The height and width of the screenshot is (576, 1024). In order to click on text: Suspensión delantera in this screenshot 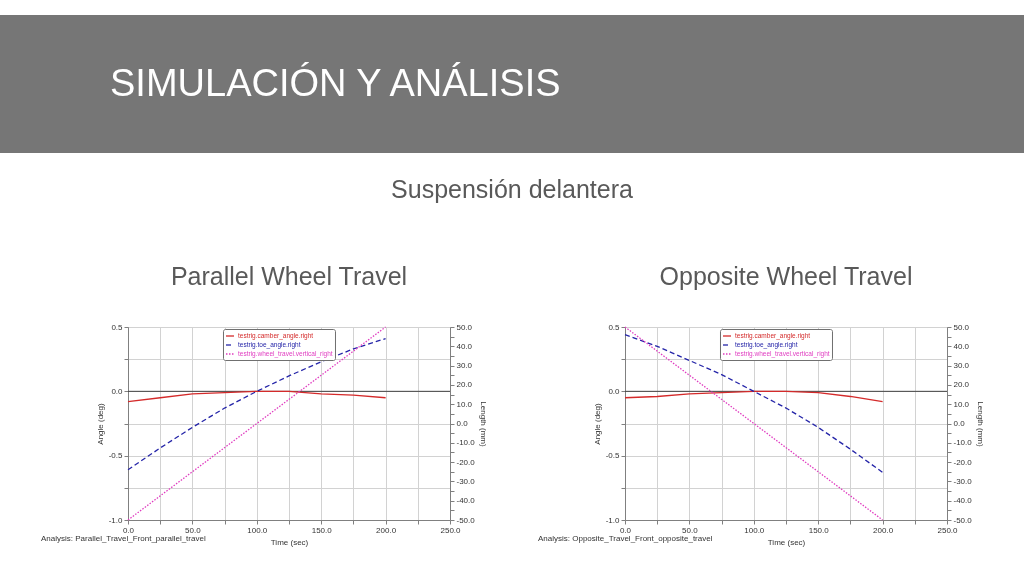, I will do `click(512, 189)`.